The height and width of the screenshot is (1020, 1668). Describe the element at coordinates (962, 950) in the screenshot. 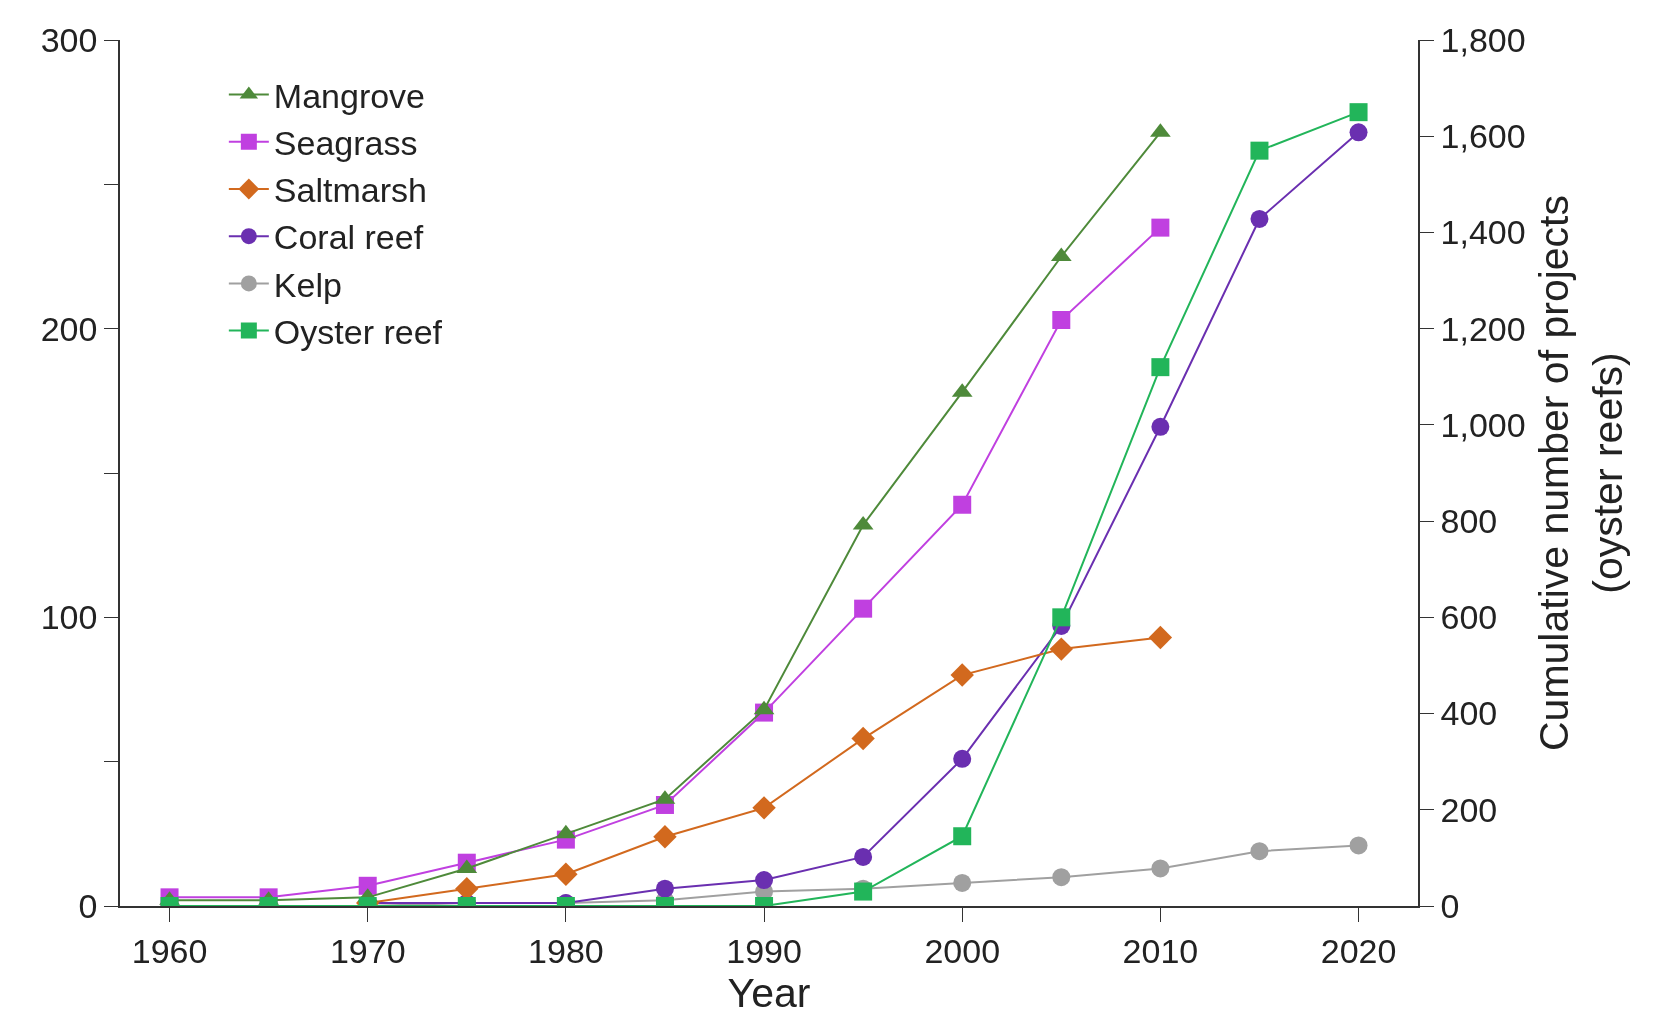

I see `x-tick-label: 2000` at that location.